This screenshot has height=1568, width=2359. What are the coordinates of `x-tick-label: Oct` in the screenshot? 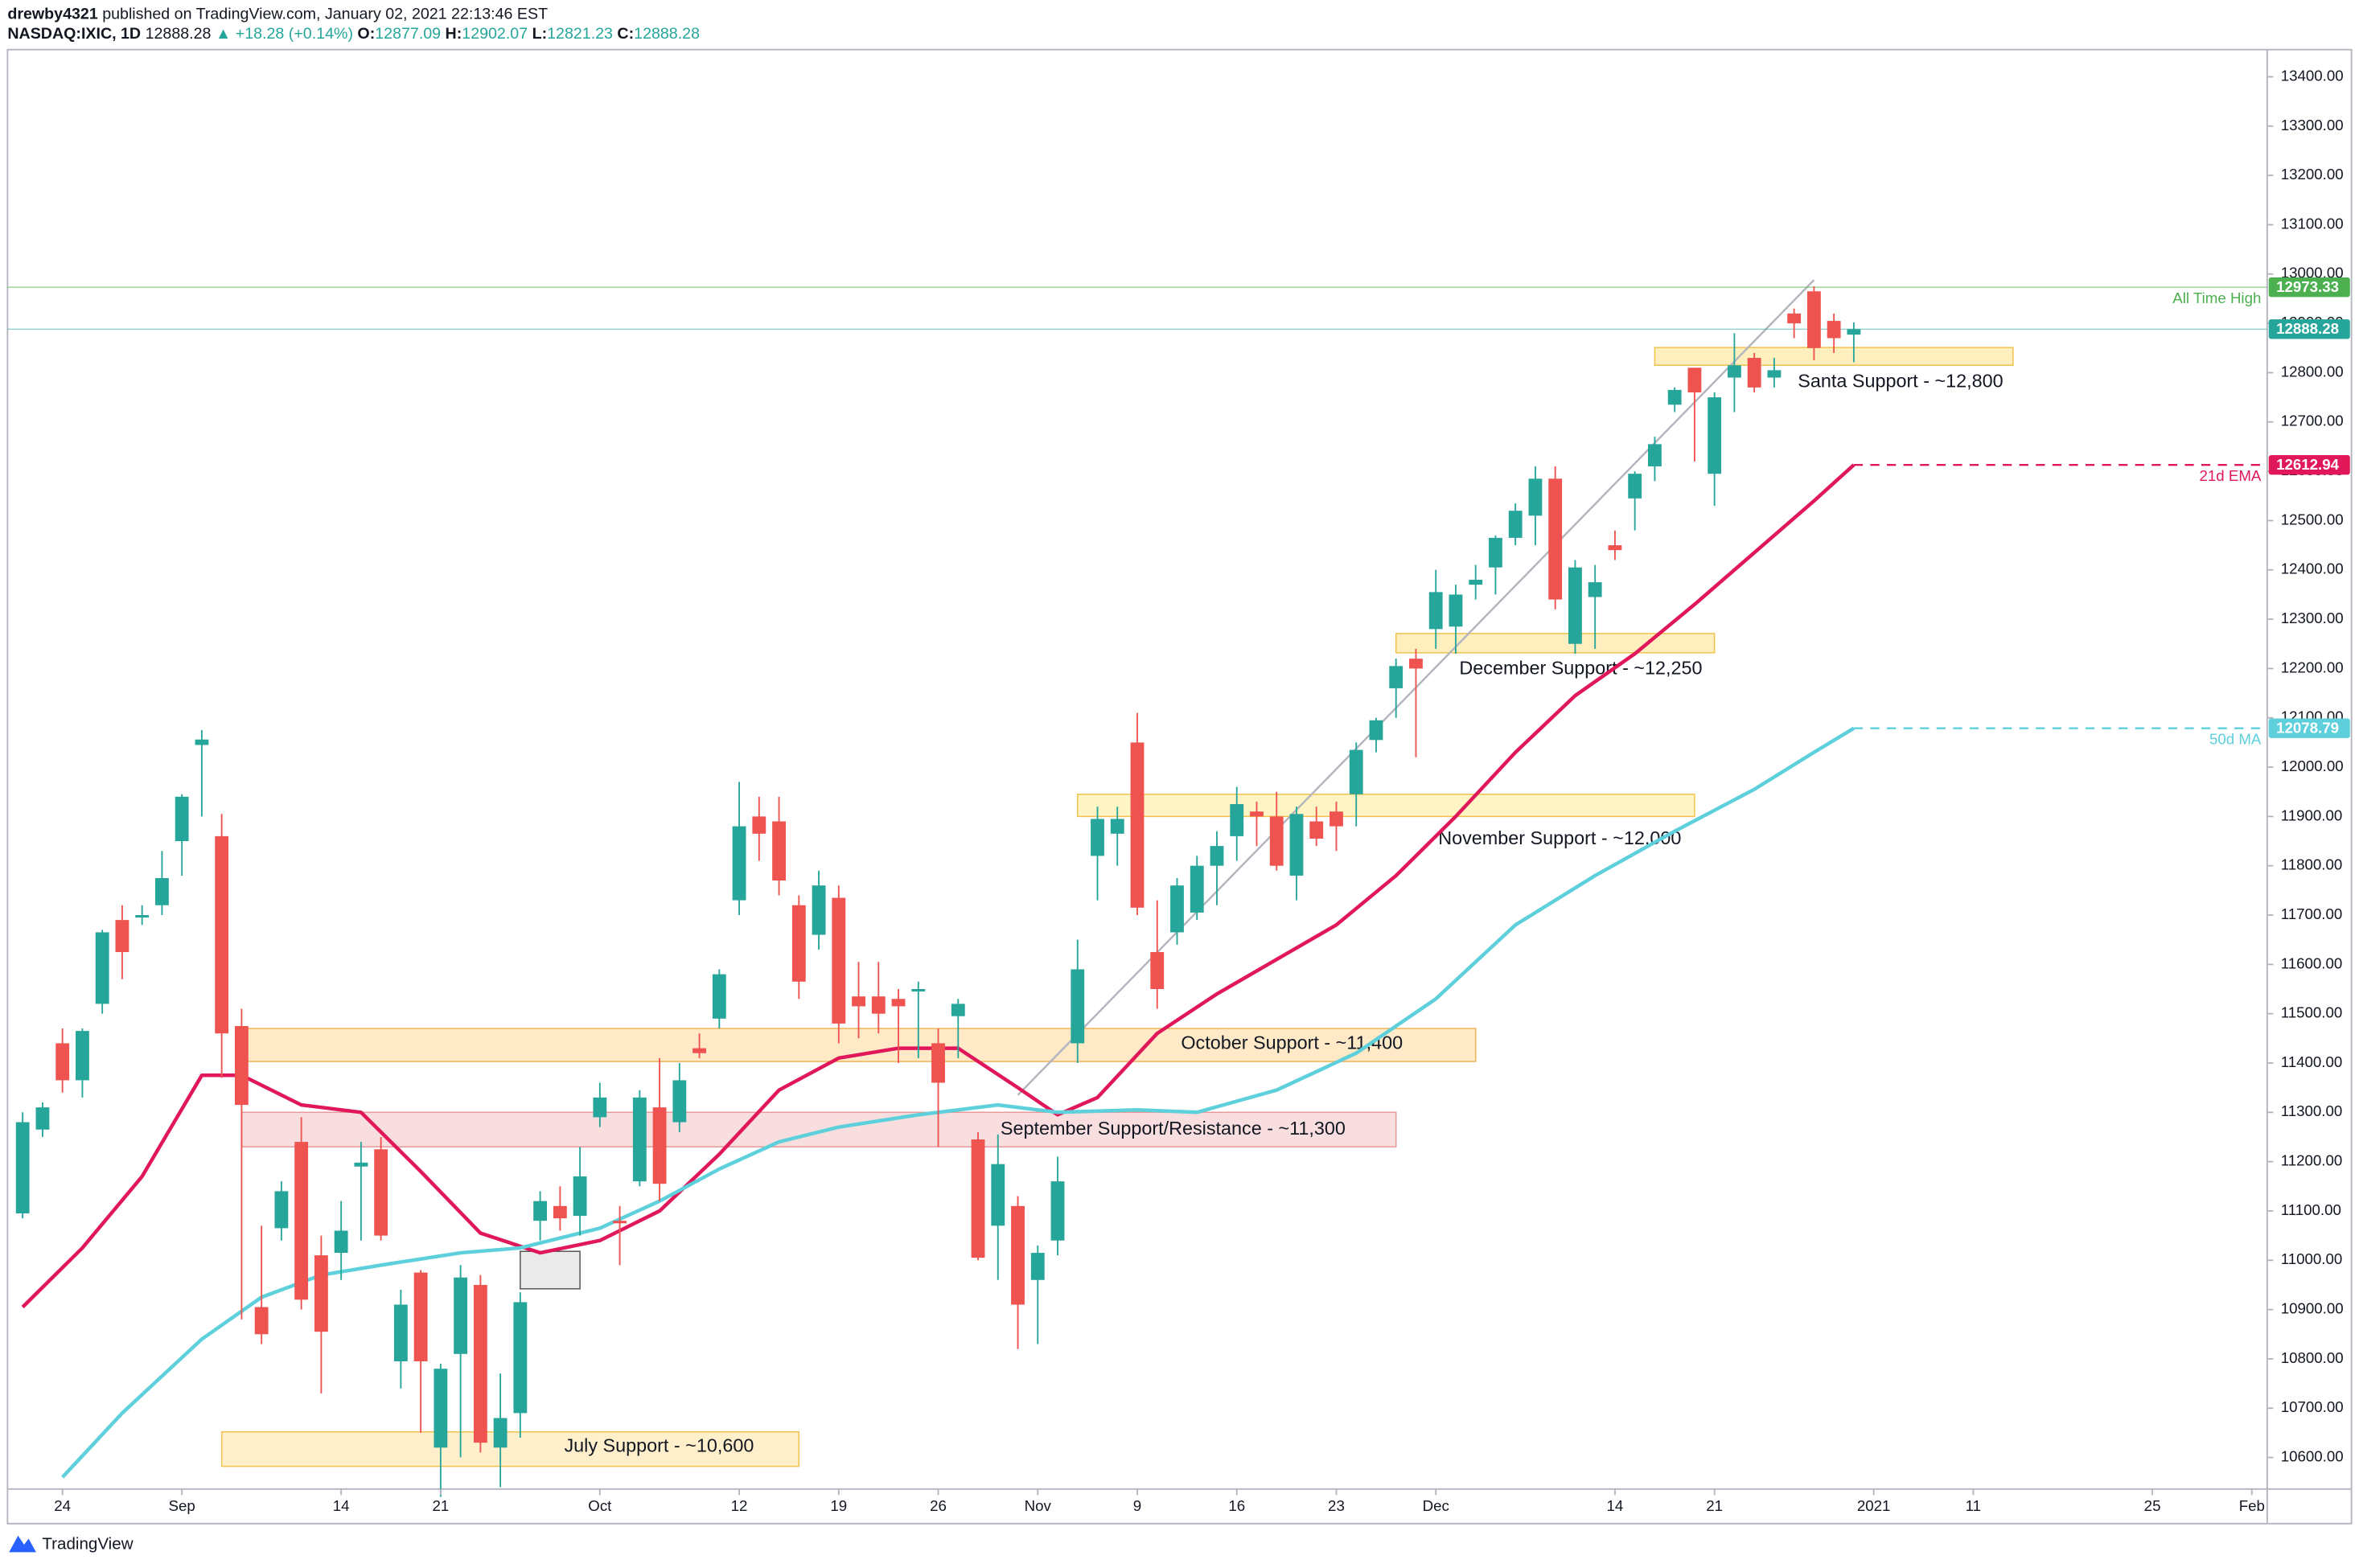 It's located at (600, 1505).